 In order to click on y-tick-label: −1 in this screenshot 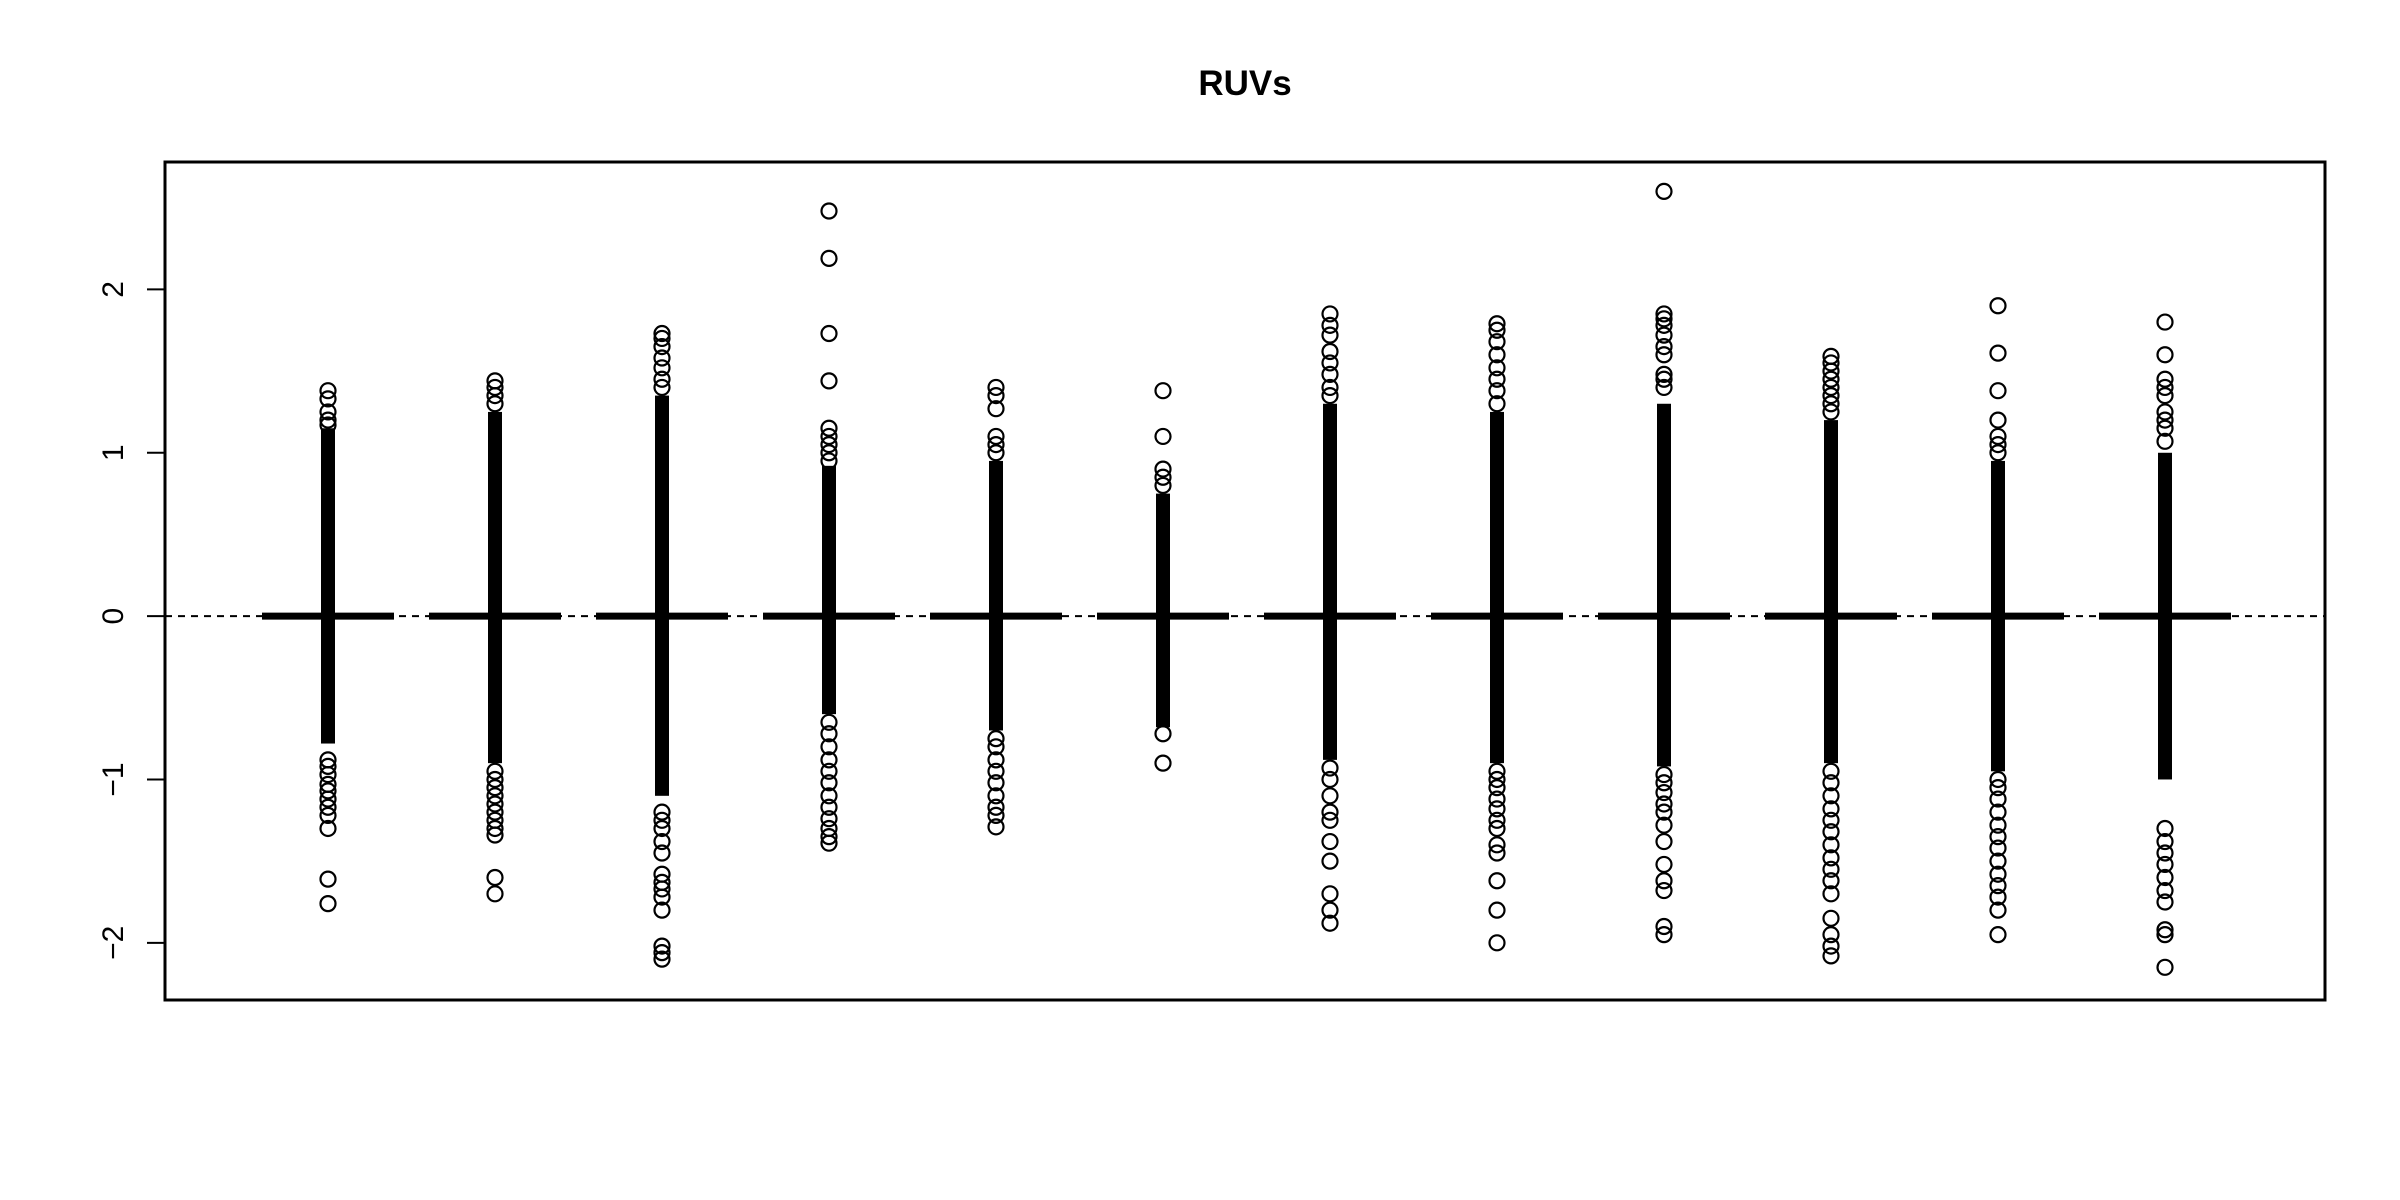, I will do `click(113, 779)`.